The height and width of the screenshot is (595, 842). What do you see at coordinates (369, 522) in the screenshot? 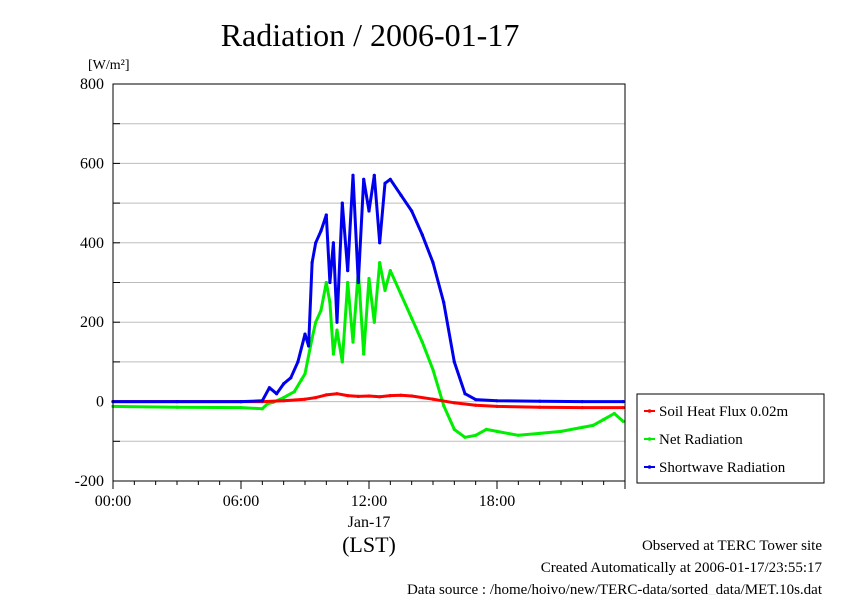
I see `x-date-label: Jan-17` at bounding box center [369, 522].